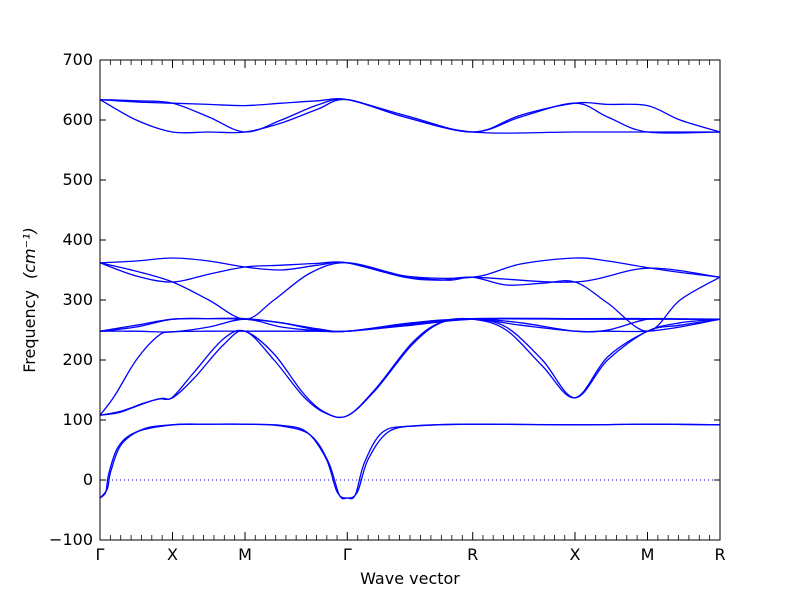  Describe the element at coordinates (77, 119) in the screenshot. I see `y-tick-label: 600` at that location.